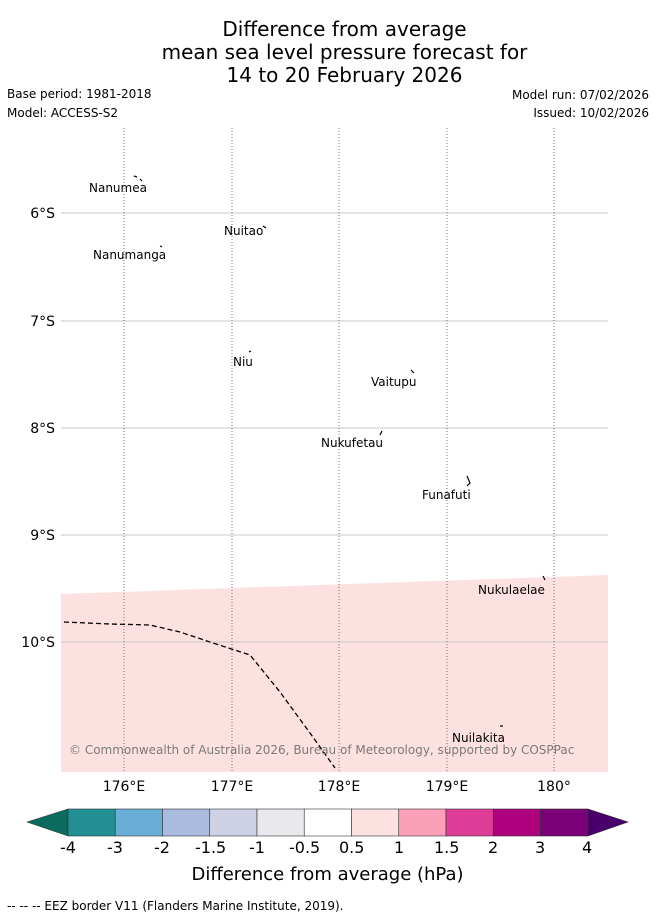 This screenshot has height=919, width=655. I want to click on place-nukufetau: Nukufetau, so click(352, 443).